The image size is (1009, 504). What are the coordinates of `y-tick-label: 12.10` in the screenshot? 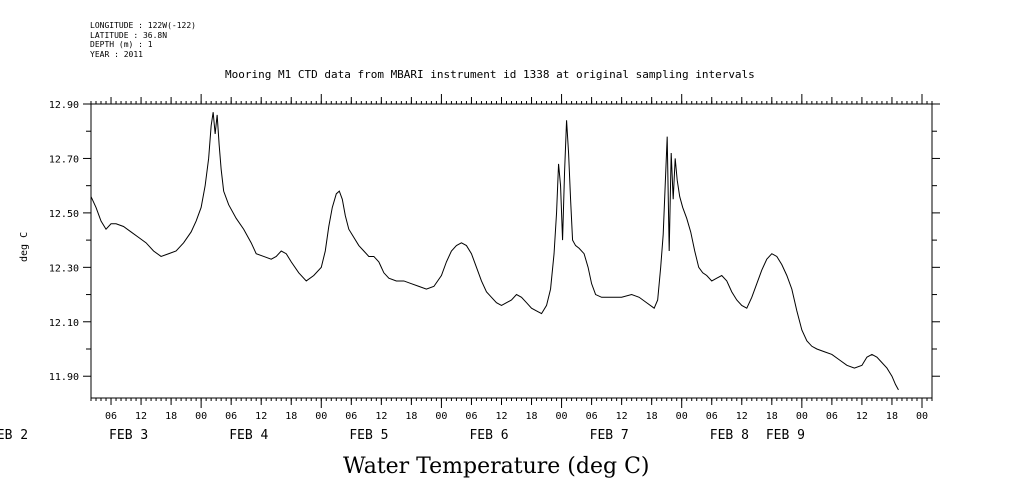 It's located at (64, 323).